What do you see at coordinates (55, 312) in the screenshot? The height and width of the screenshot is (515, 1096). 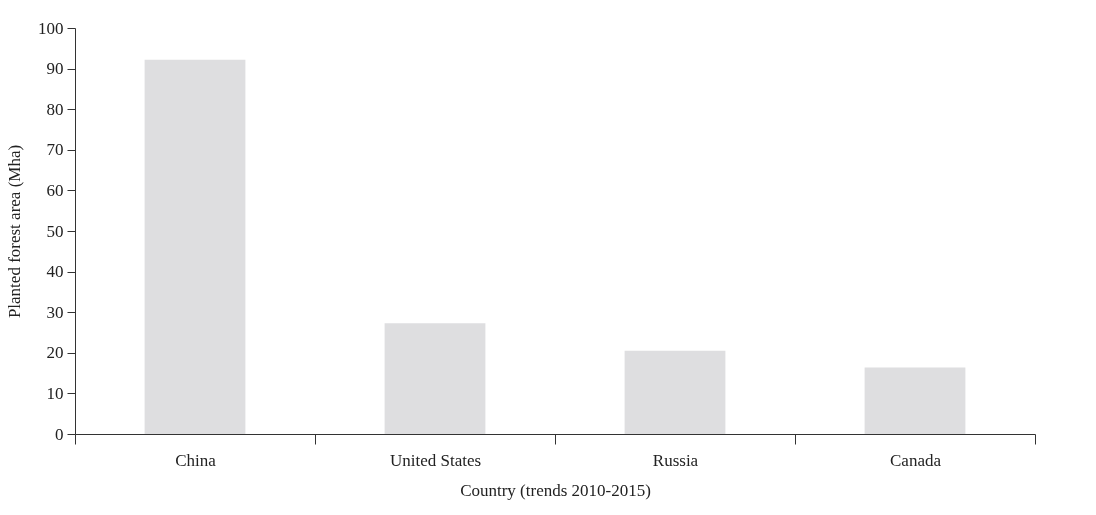 I see `y-tick-label: 30` at bounding box center [55, 312].